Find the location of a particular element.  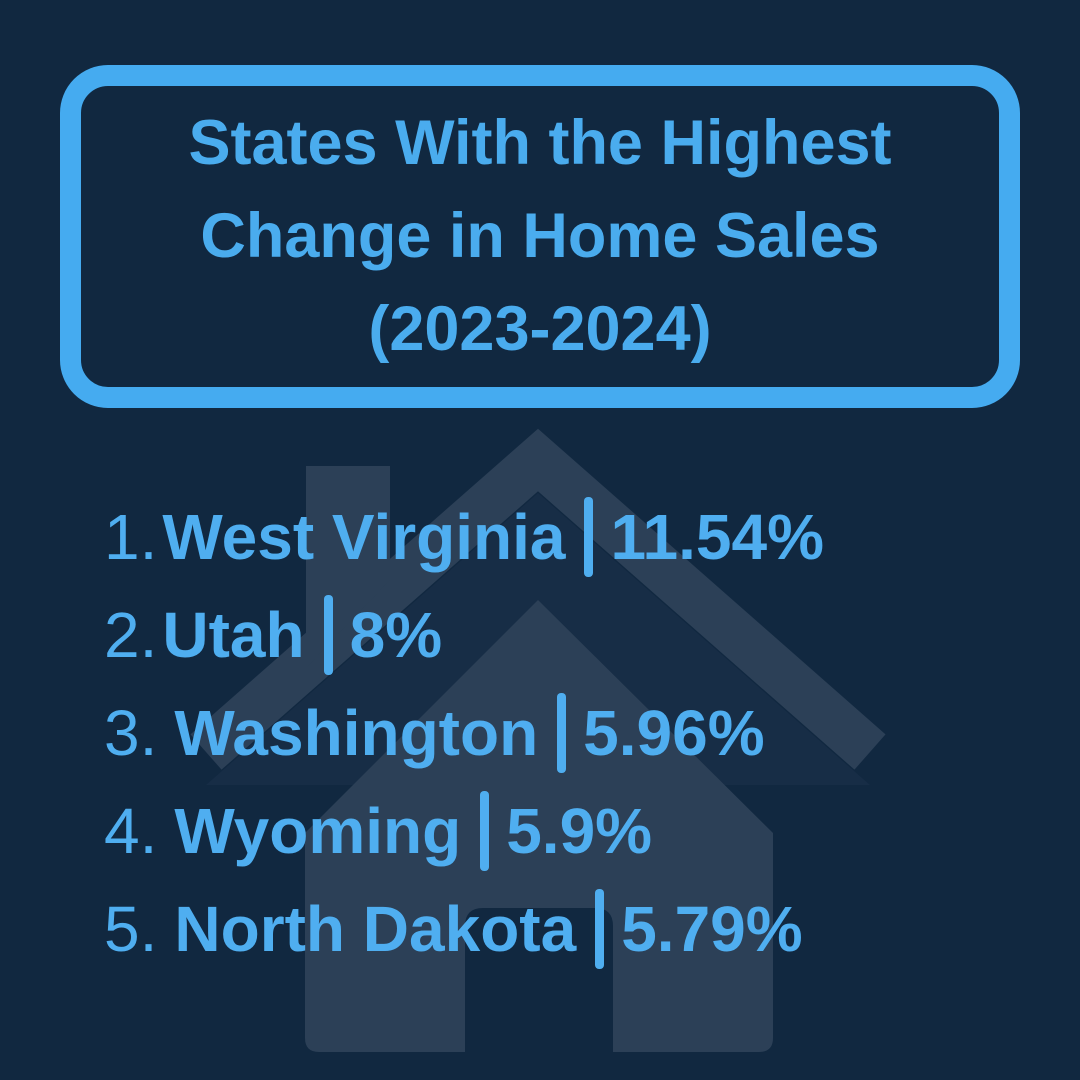

rank-number: 1. is located at coordinates (131, 537).